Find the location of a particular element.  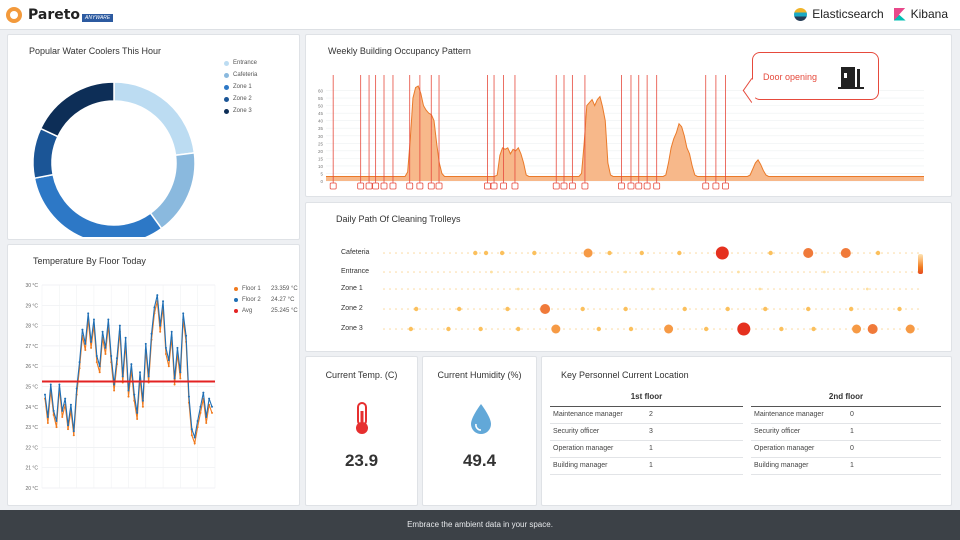

occupancy-line is located at coordinates (625, 131).